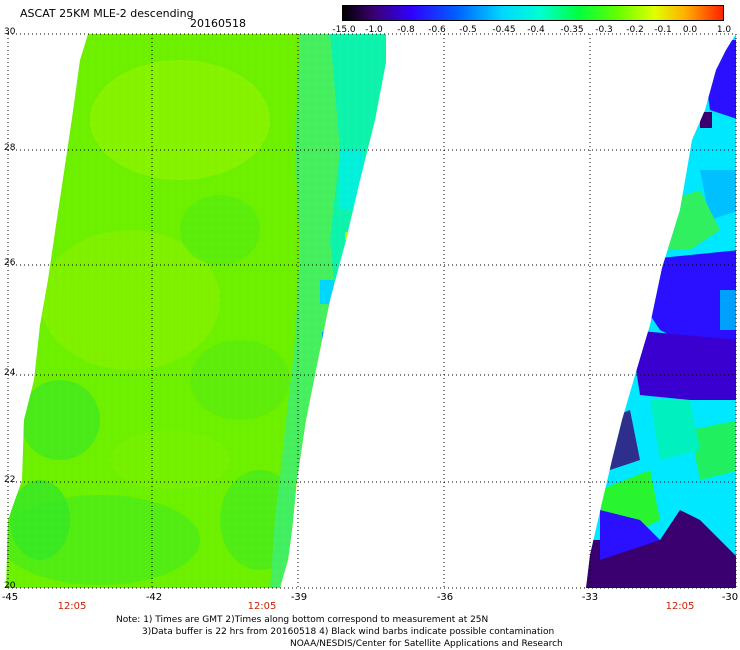  I want to click on lat-label: 20, so click(10, 586).